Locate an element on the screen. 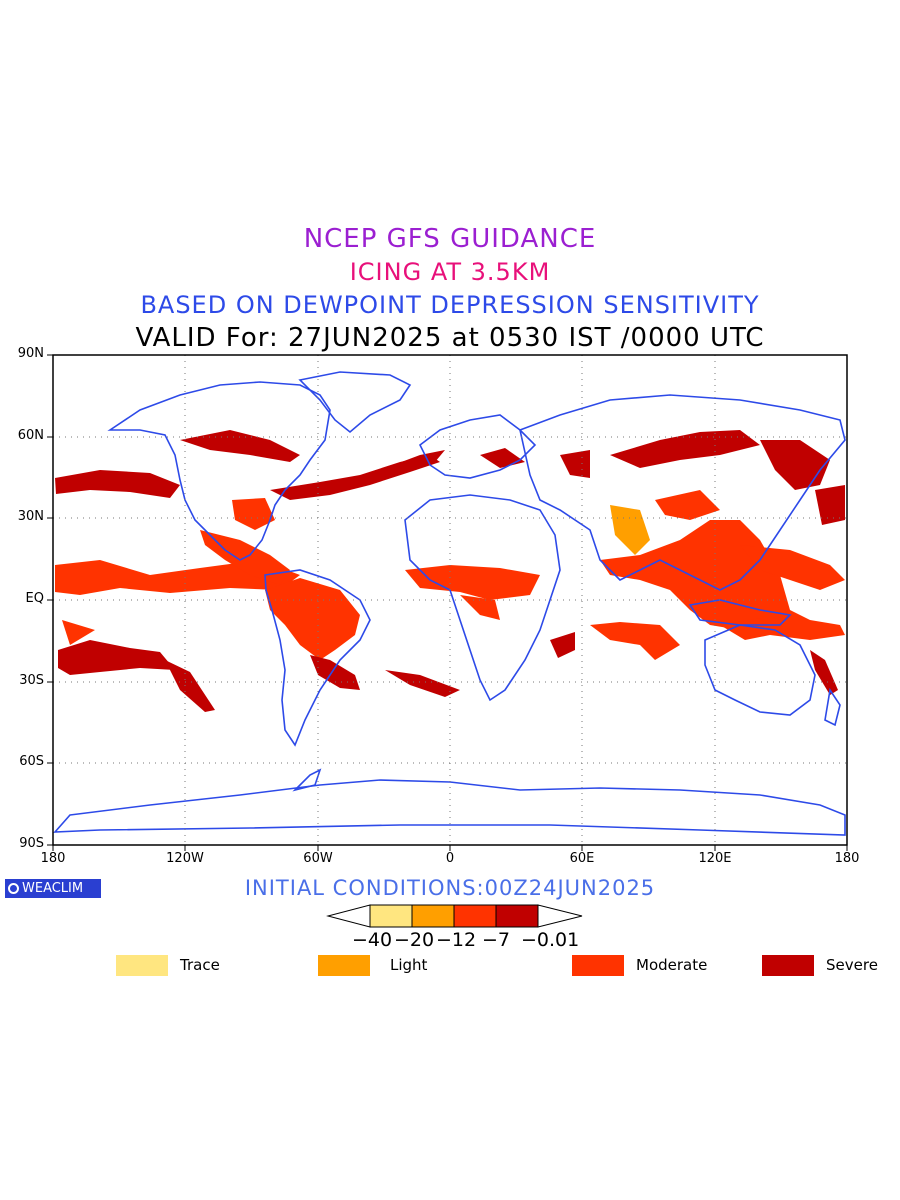 Image resolution: width=900 pixels, height=1200 pixels. light-region is located at coordinates (630, 530).